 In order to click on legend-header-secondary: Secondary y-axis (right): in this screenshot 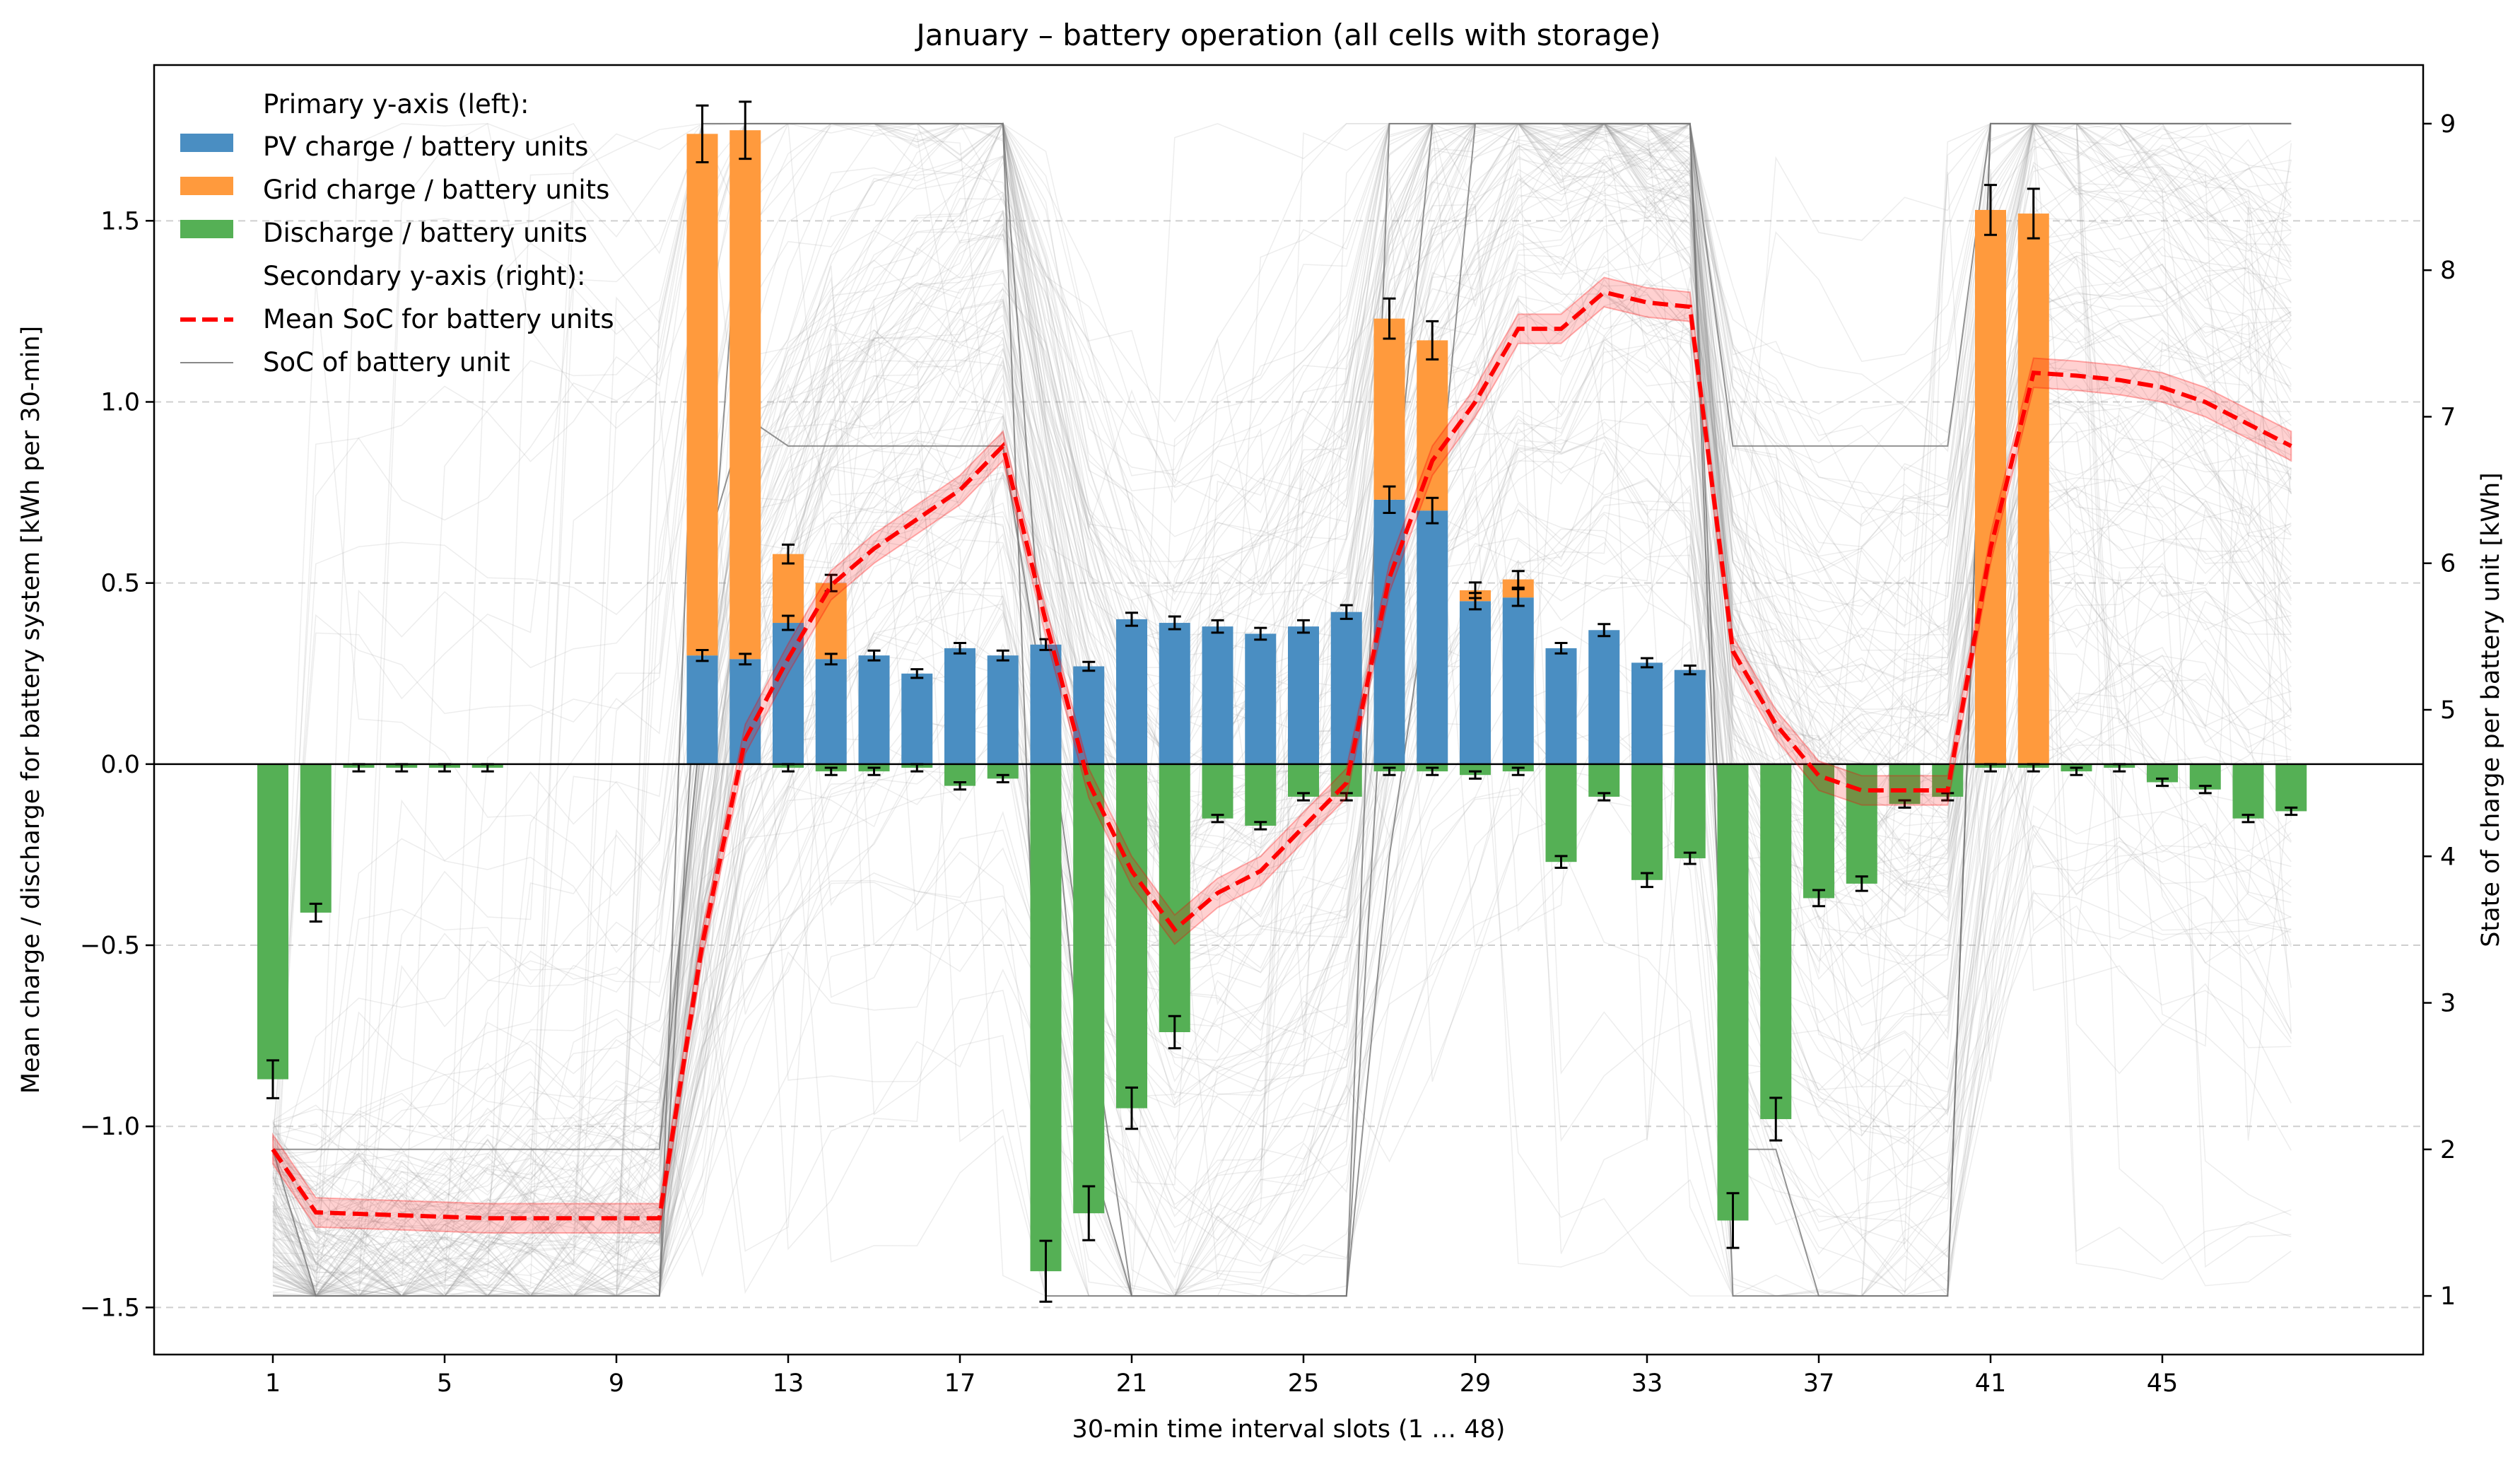, I will do `click(424, 276)`.